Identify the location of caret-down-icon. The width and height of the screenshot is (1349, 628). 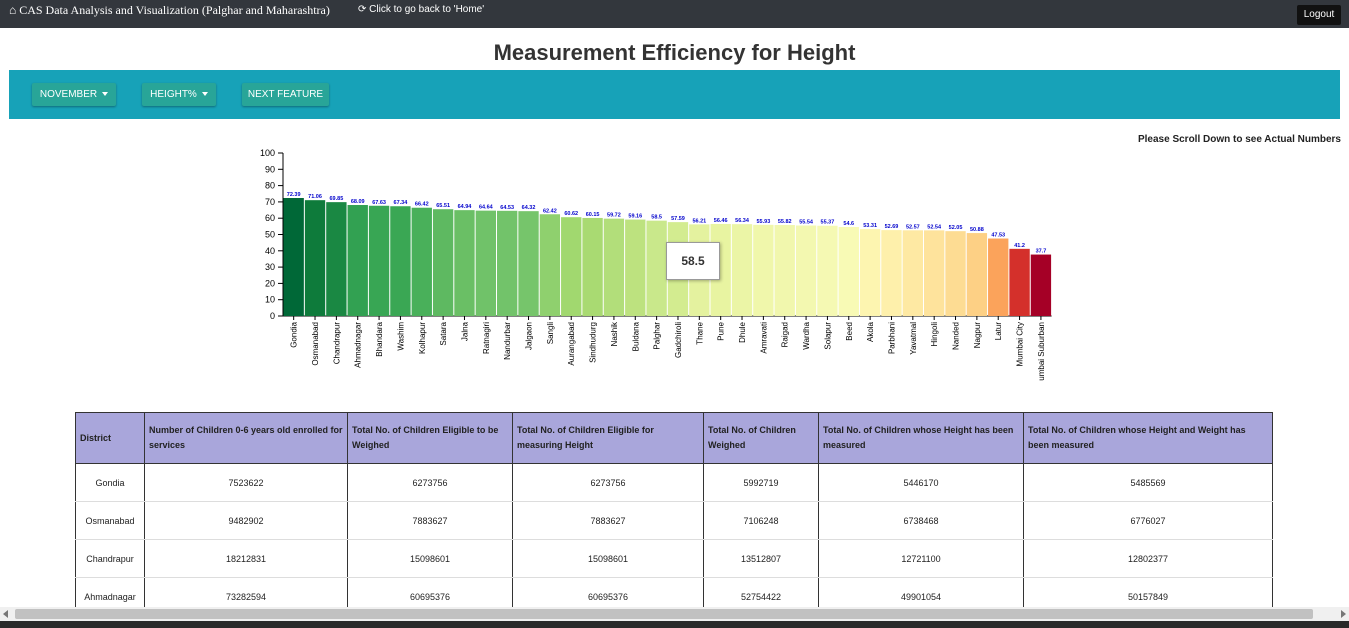
(105, 94).